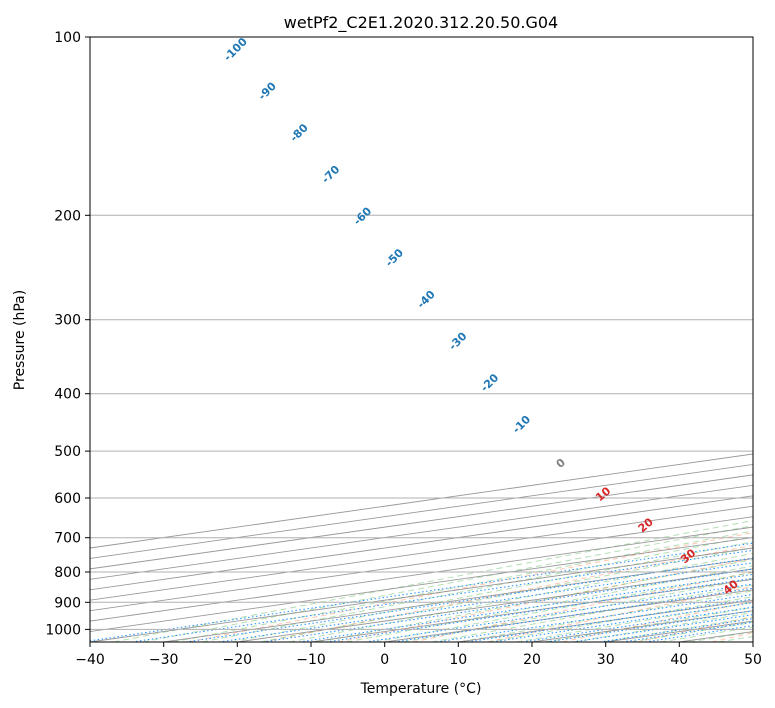  What do you see at coordinates (688, 556) in the screenshot?
I see `moist-adiabat-label: 30` at bounding box center [688, 556].